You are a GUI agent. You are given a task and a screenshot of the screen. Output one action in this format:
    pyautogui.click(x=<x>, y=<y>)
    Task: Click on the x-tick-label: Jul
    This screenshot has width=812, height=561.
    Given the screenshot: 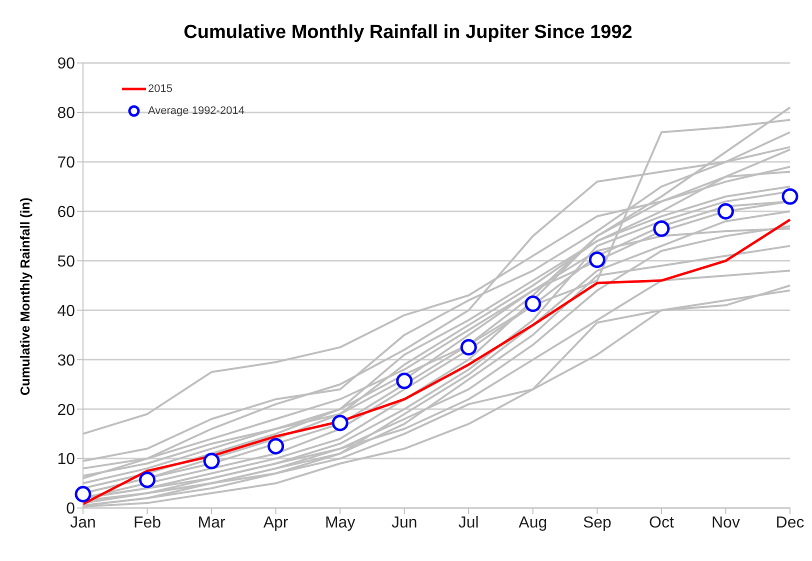 What is the action you would take?
    pyautogui.click(x=468, y=523)
    